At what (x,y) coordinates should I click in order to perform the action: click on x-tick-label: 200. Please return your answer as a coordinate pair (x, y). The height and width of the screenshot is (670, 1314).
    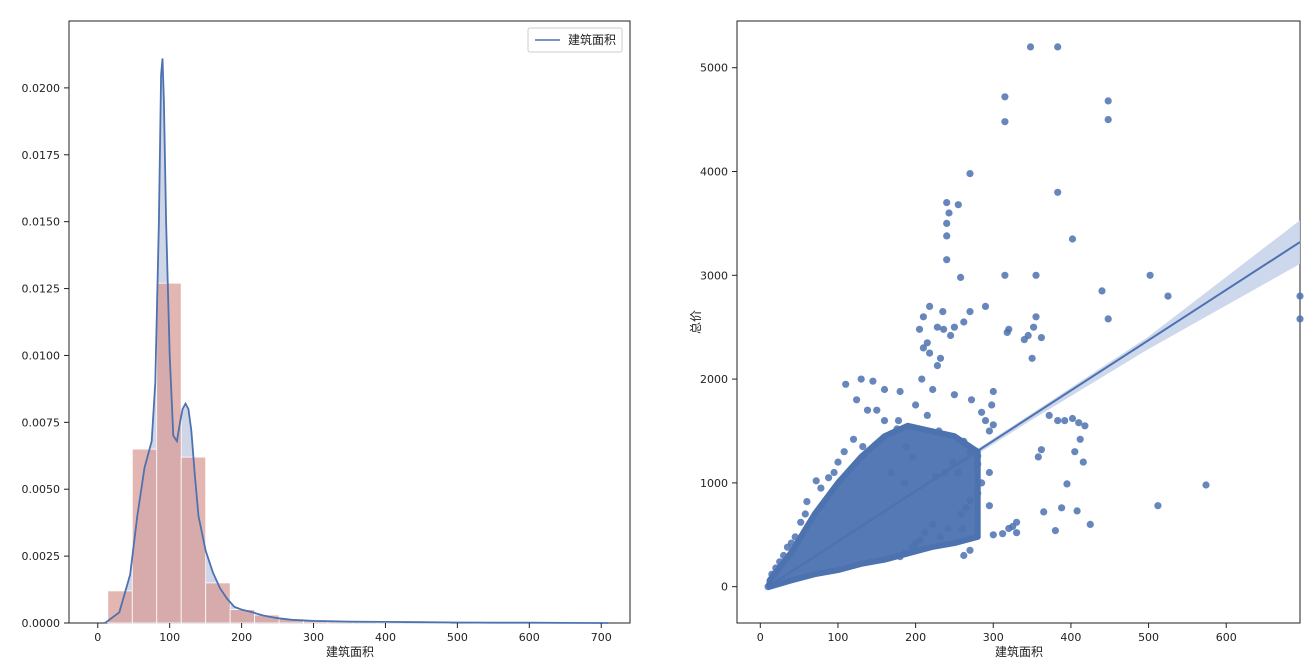
    Looking at the image, I should click on (241, 637).